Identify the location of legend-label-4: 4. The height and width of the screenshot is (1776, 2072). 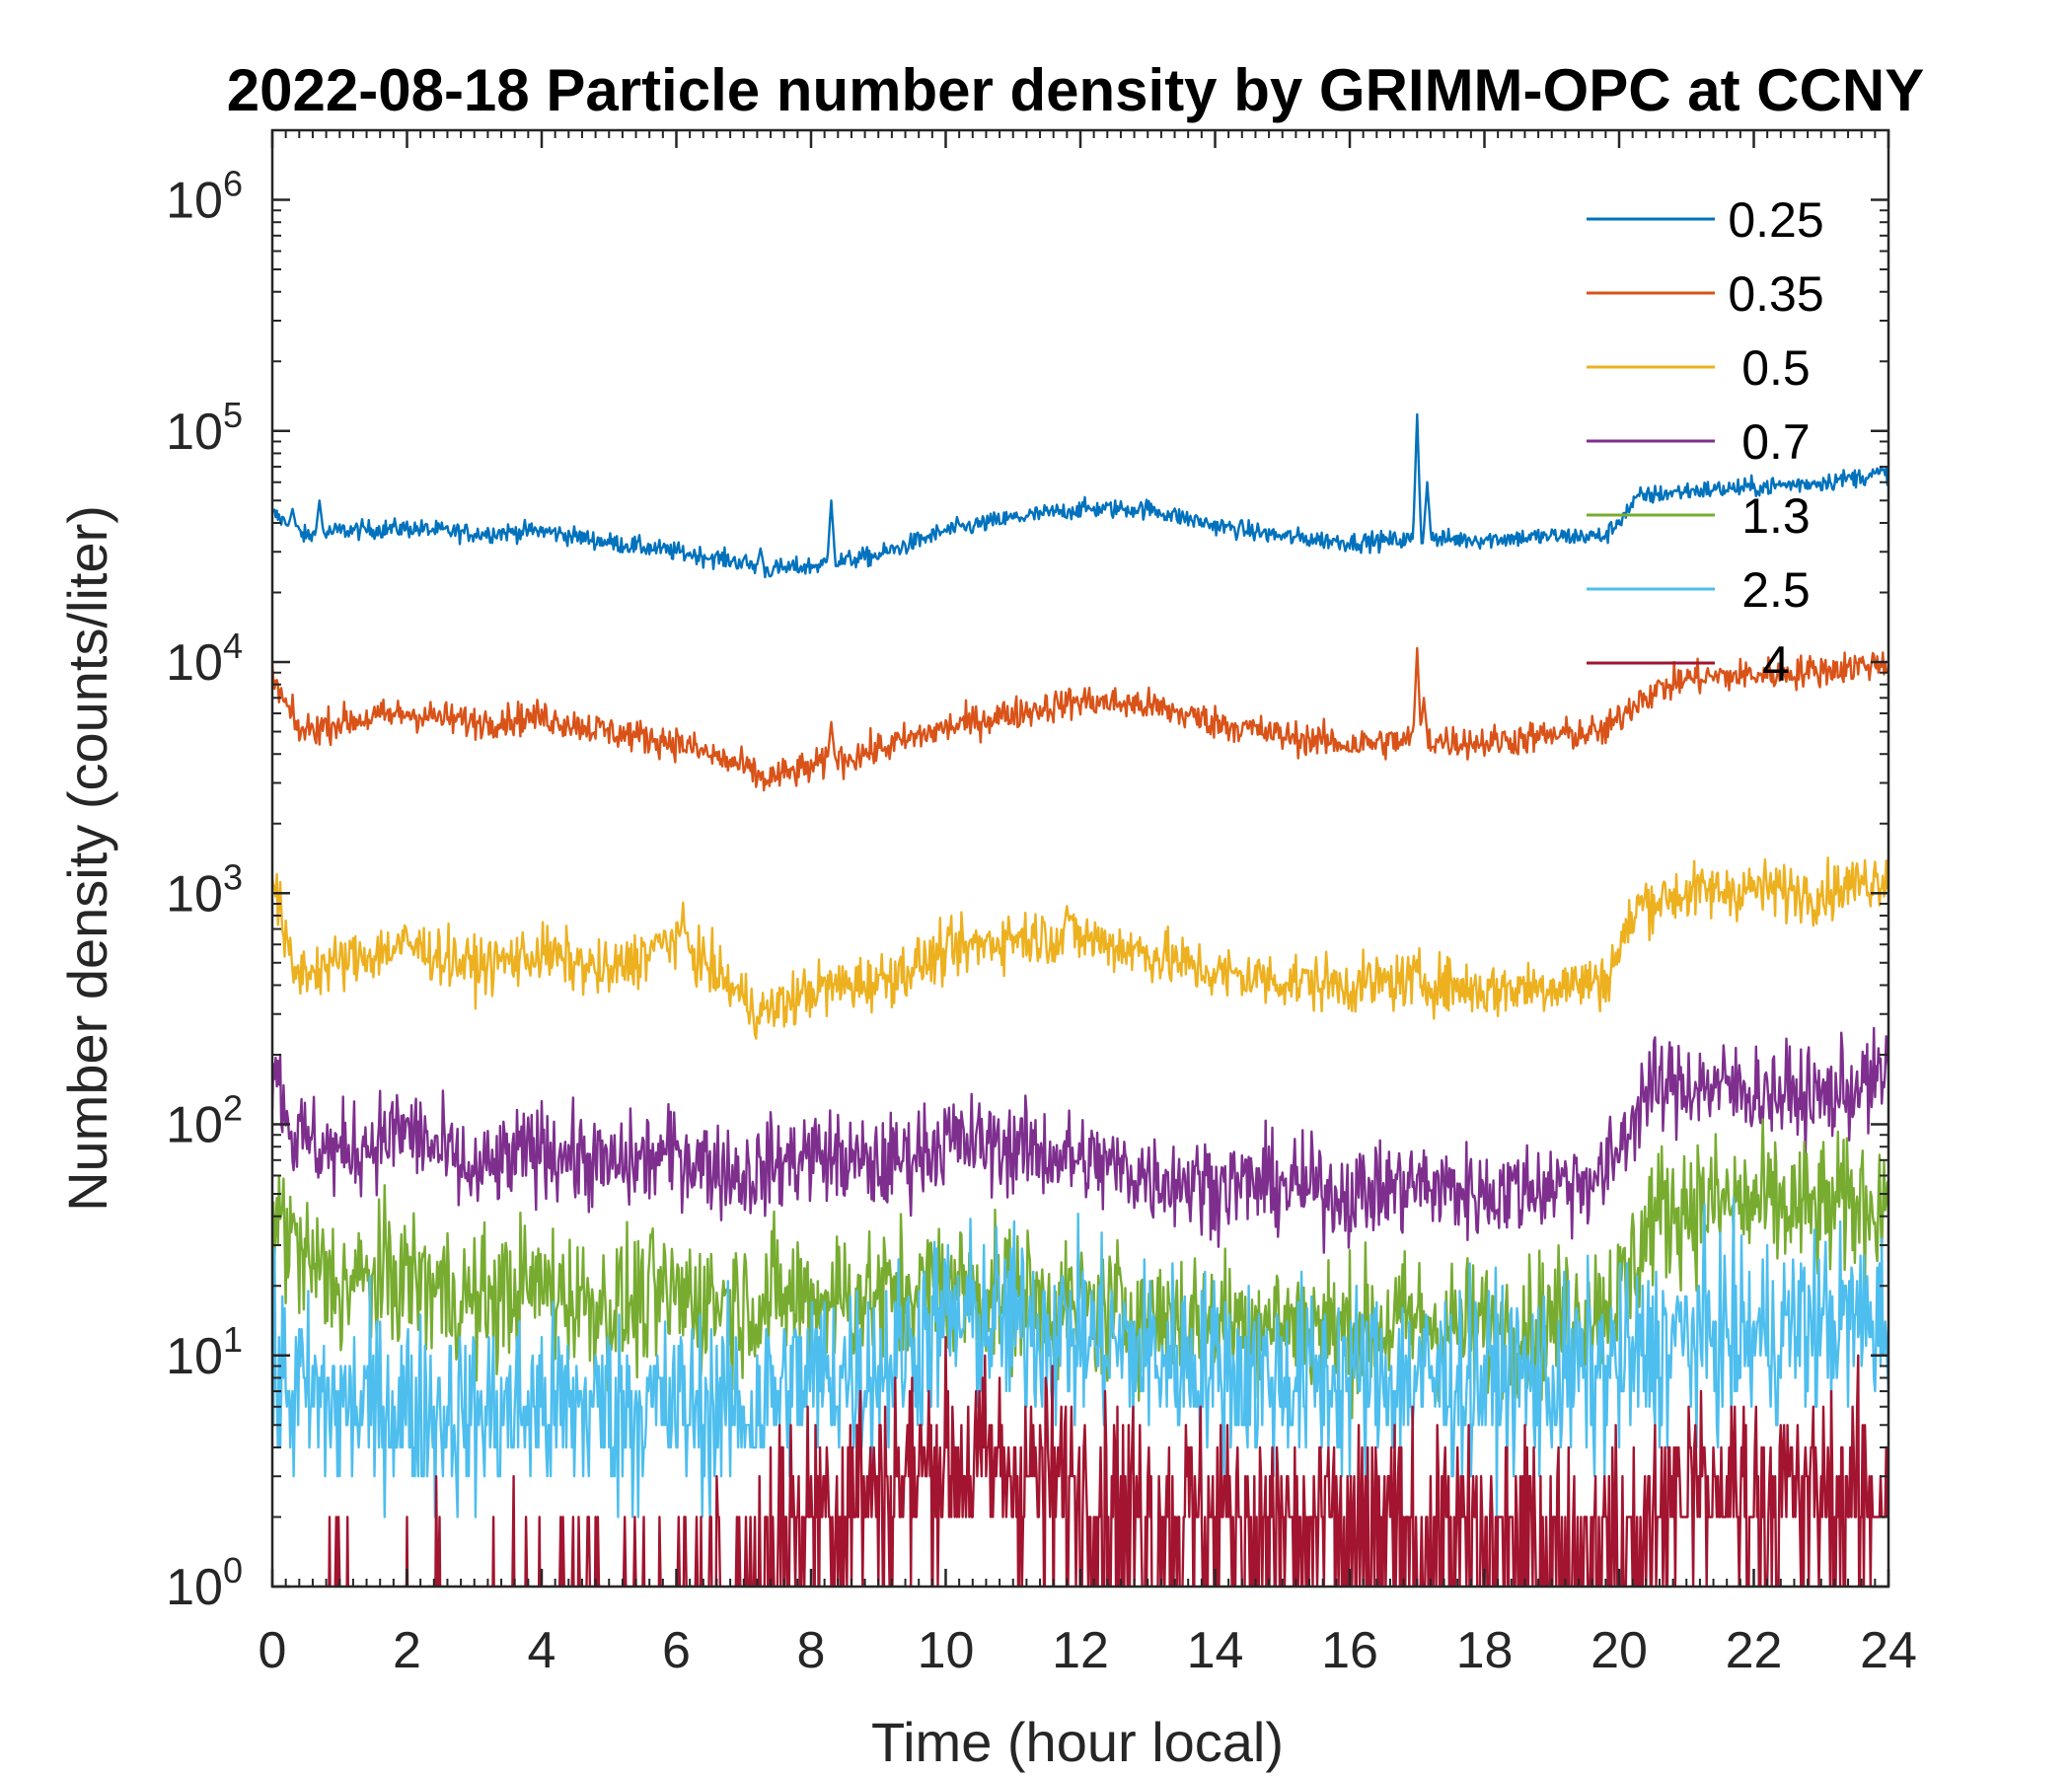
(1776, 664).